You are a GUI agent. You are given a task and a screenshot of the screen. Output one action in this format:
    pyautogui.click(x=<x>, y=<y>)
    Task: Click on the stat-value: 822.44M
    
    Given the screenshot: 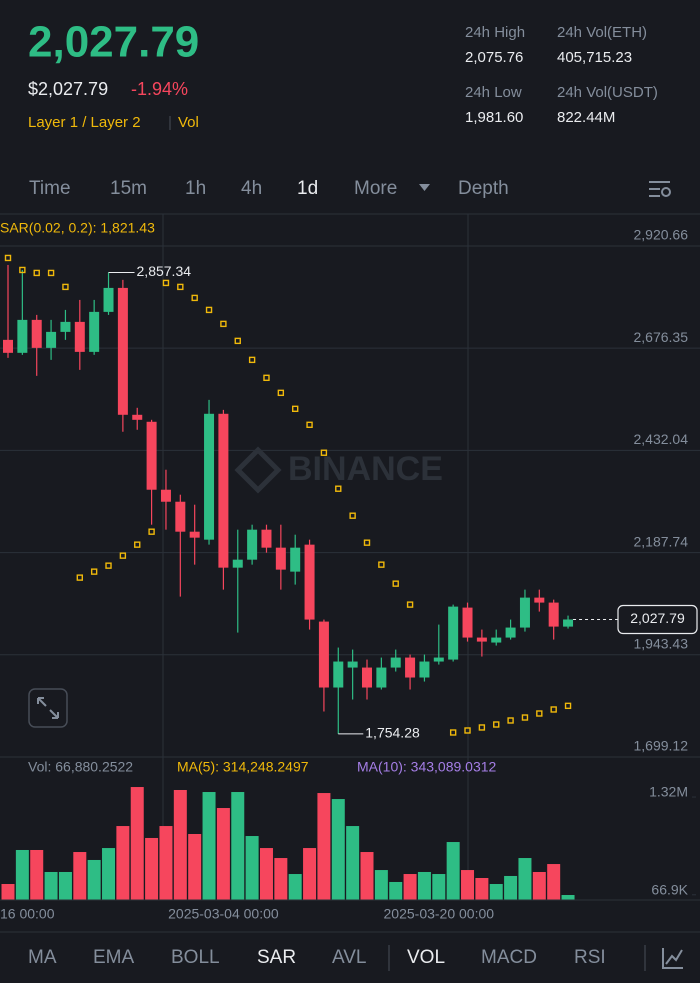 What is the action you would take?
    pyautogui.click(x=586, y=117)
    